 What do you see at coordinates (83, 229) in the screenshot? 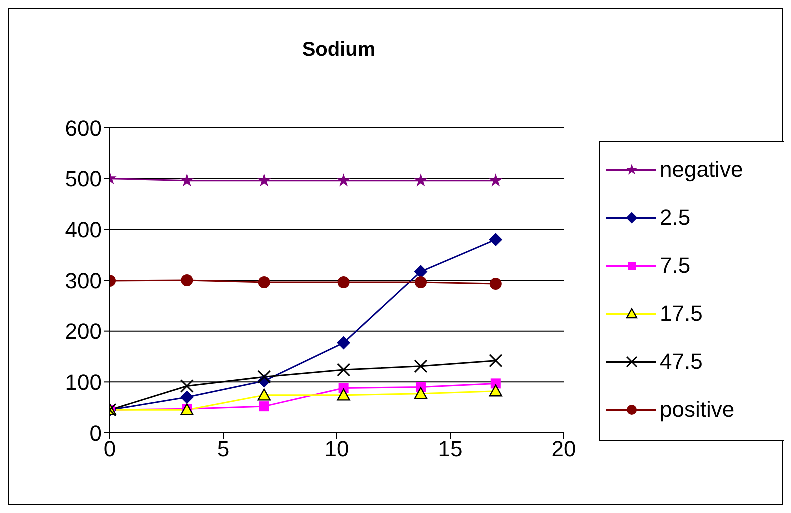
I see `y-tick-label: 400` at bounding box center [83, 229].